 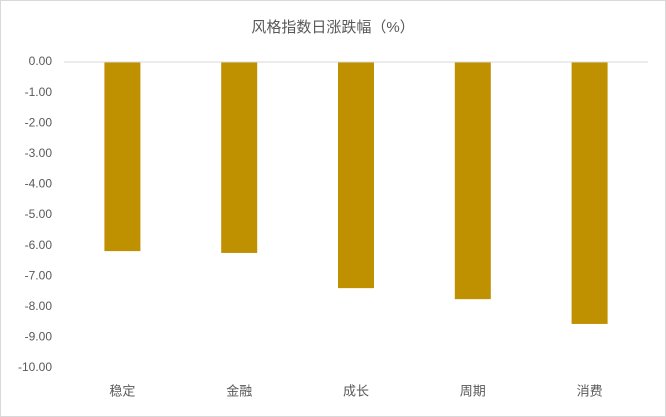 What do you see at coordinates (332, 27) in the screenshot?
I see `chart-title: 风格指数日涨跌幅（%）` at bounding box center [332, 27].